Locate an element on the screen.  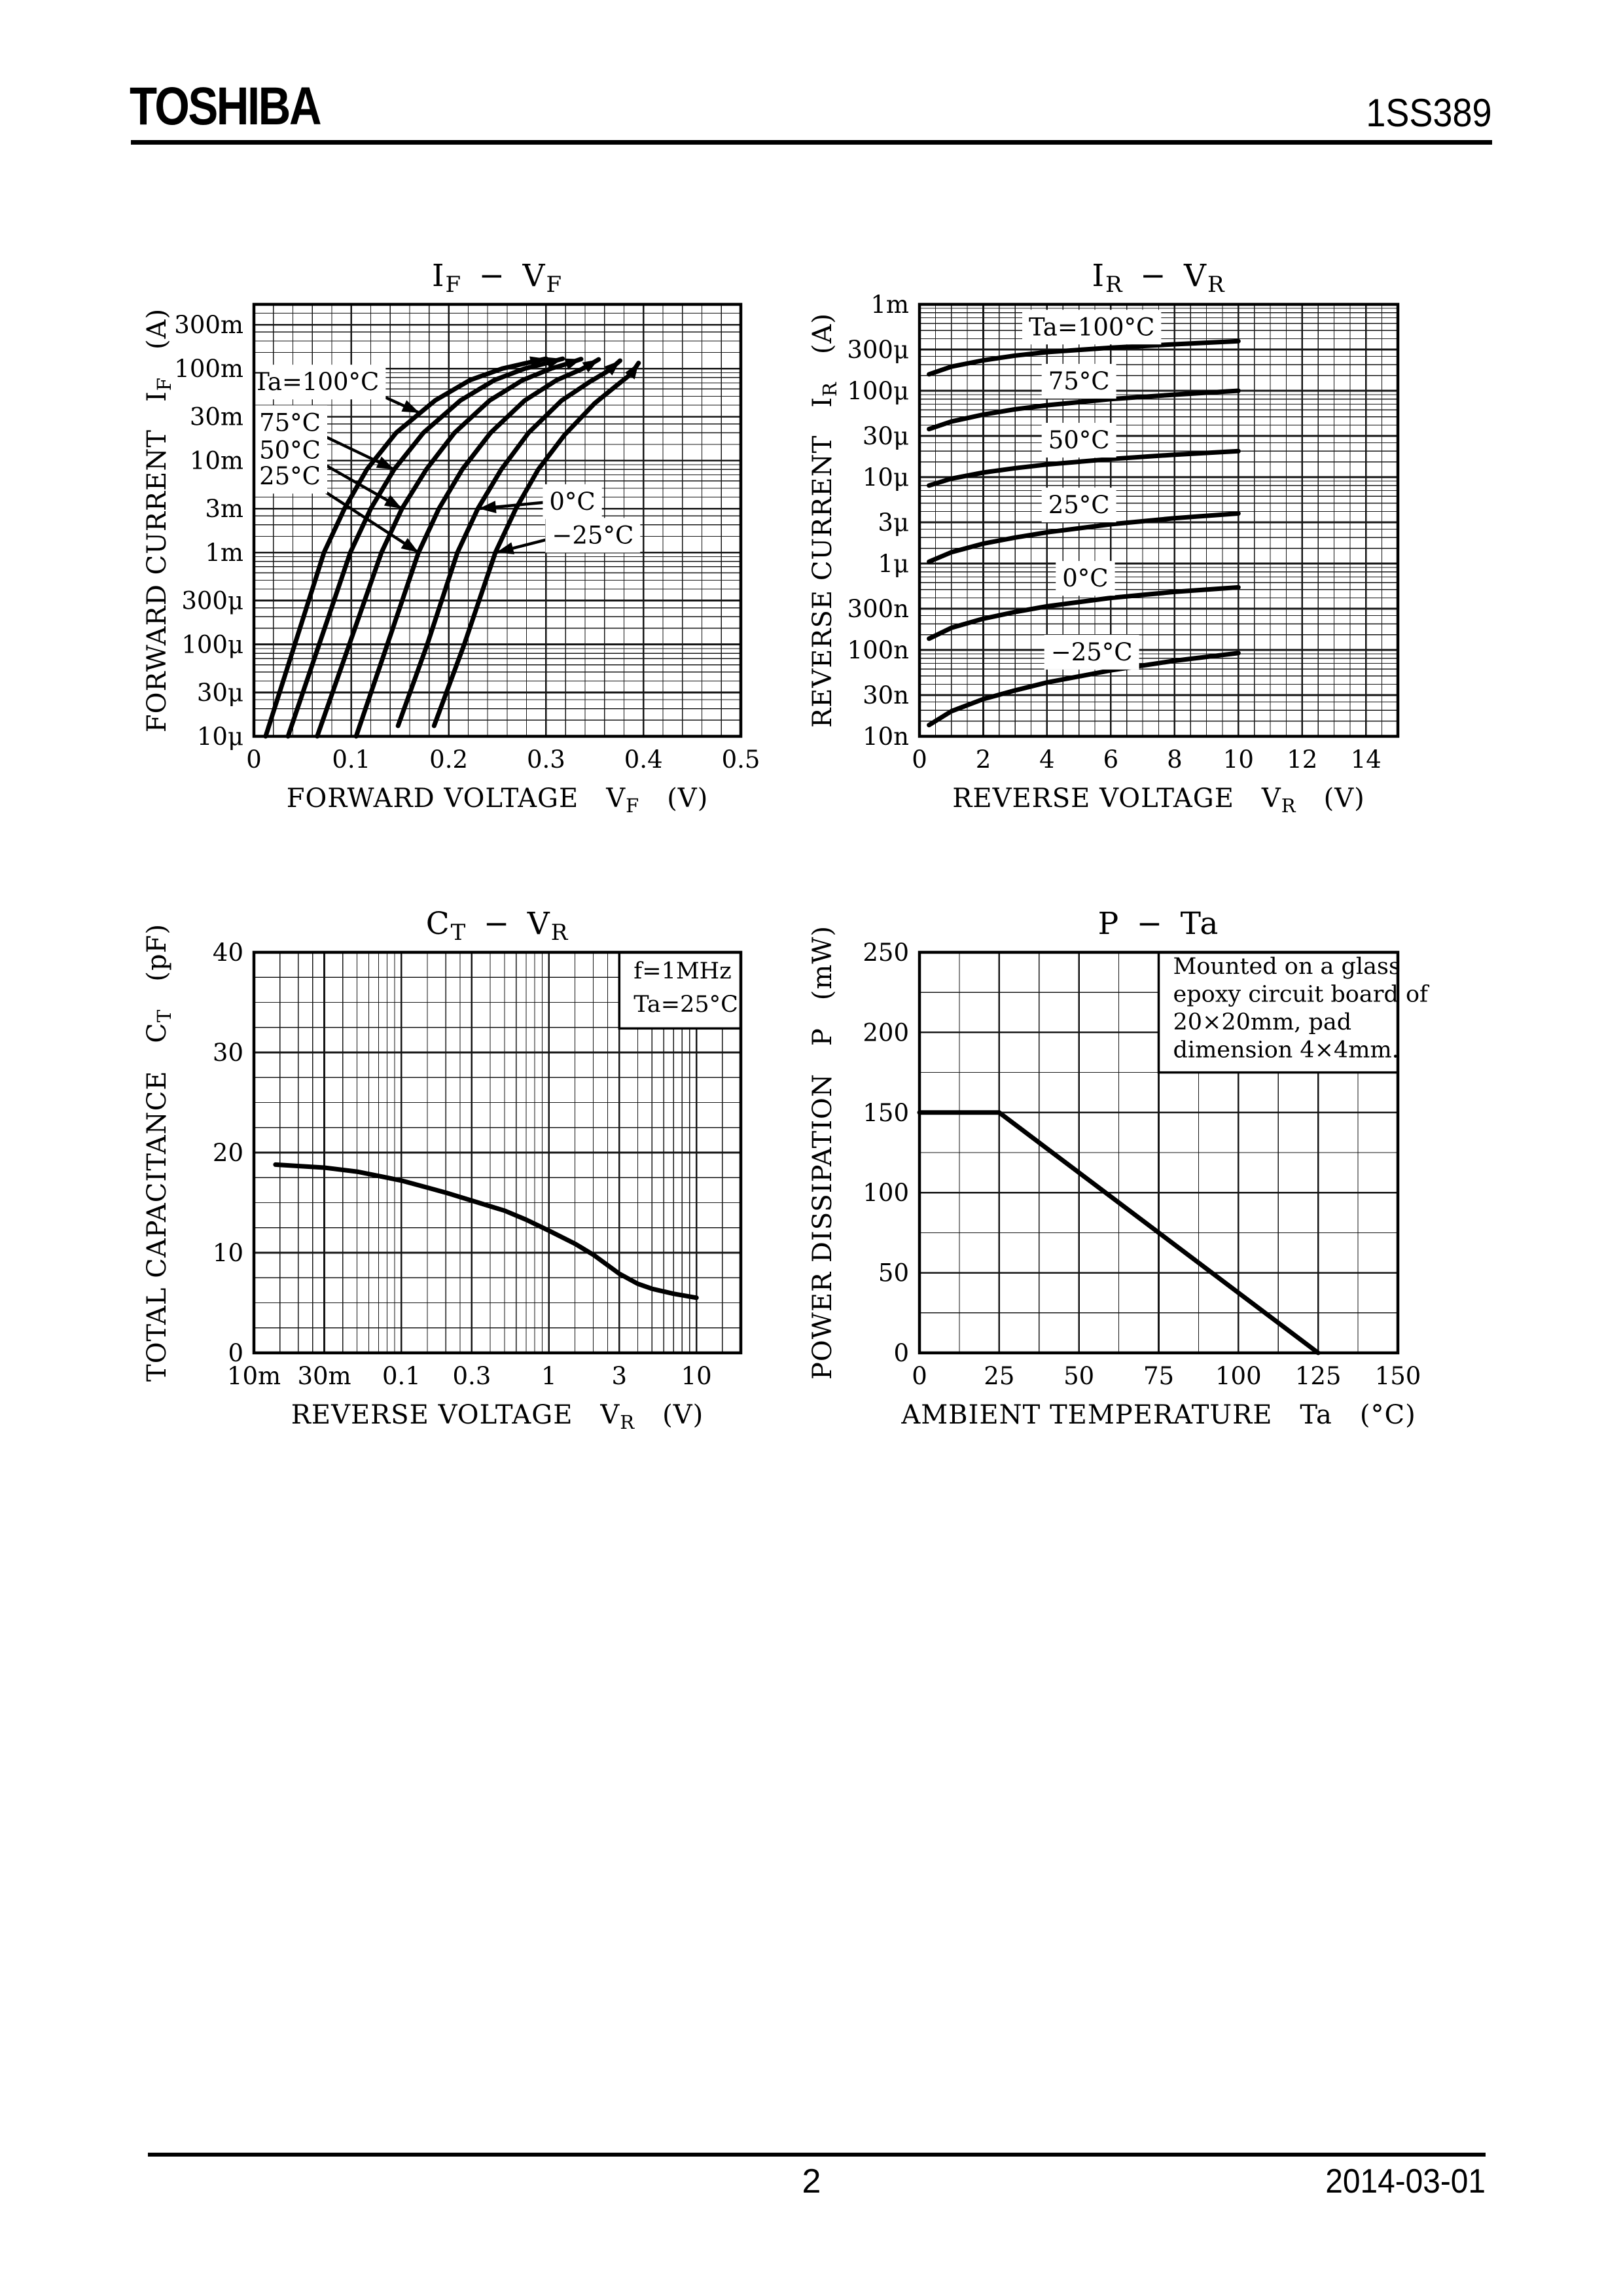
y-tick-label: 10 is located at coordinates (228, 1253).